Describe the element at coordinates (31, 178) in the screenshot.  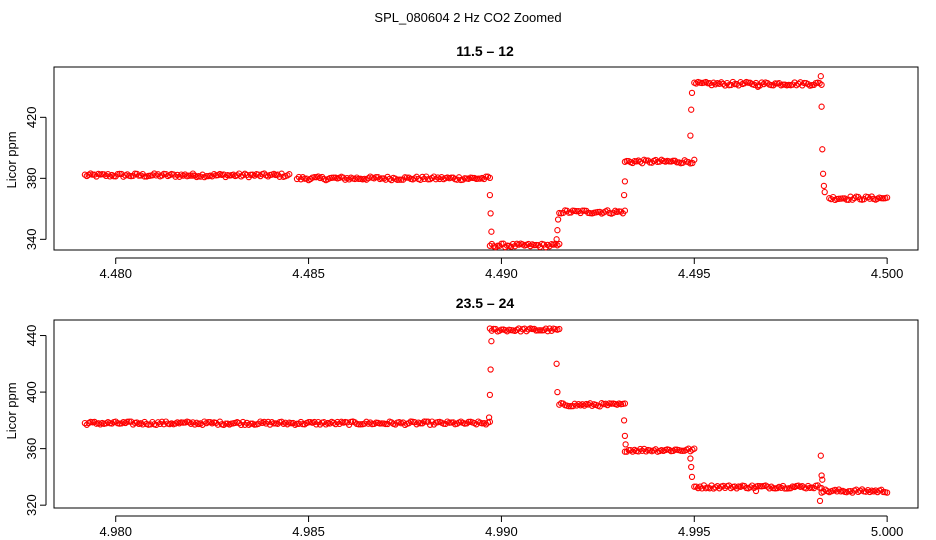
I see `y-tick-label: 380` at that location.